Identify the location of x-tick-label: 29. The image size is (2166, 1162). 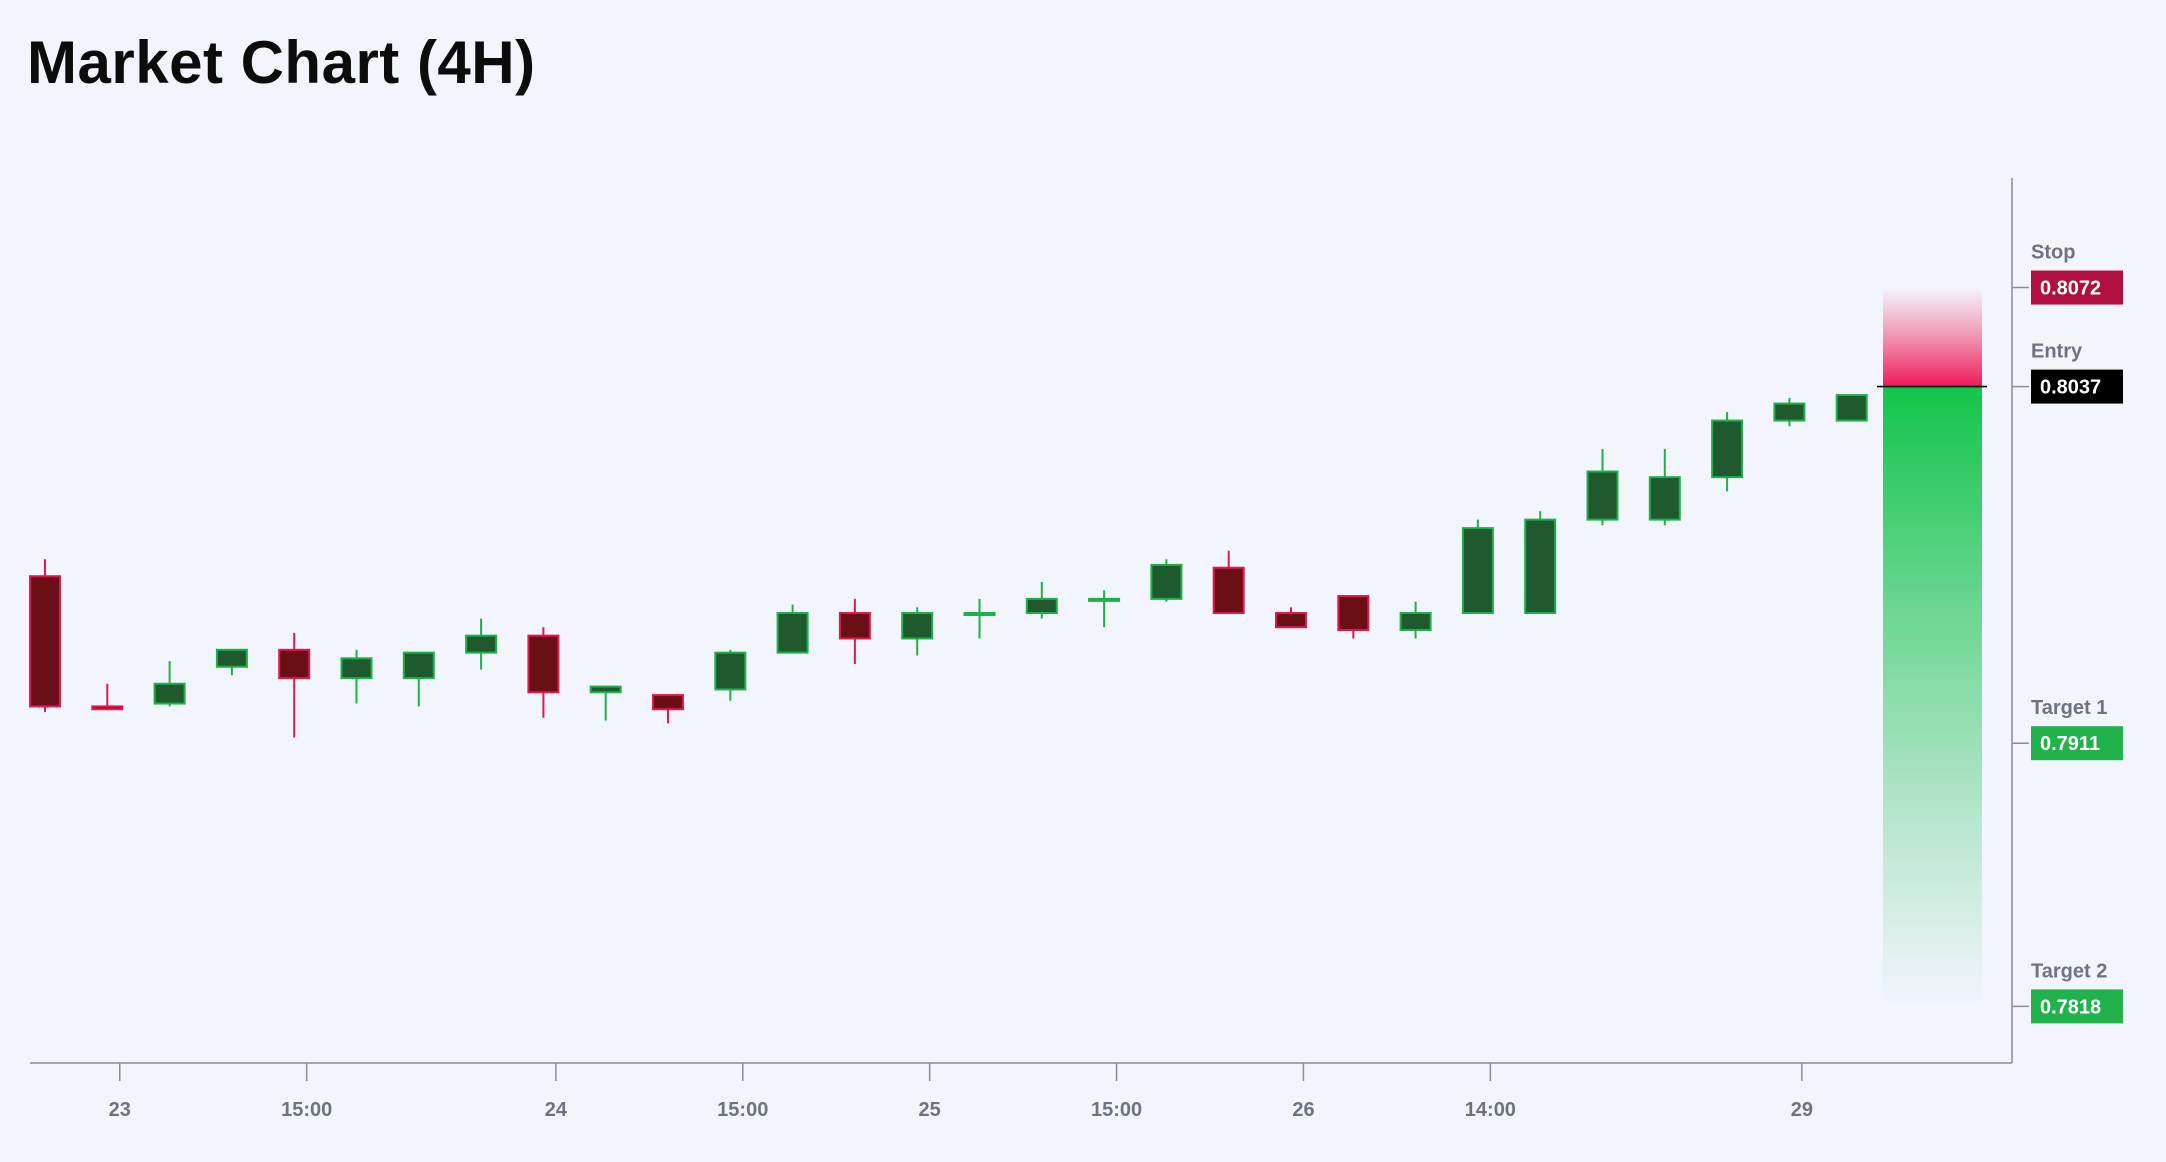
(1802, 1110).